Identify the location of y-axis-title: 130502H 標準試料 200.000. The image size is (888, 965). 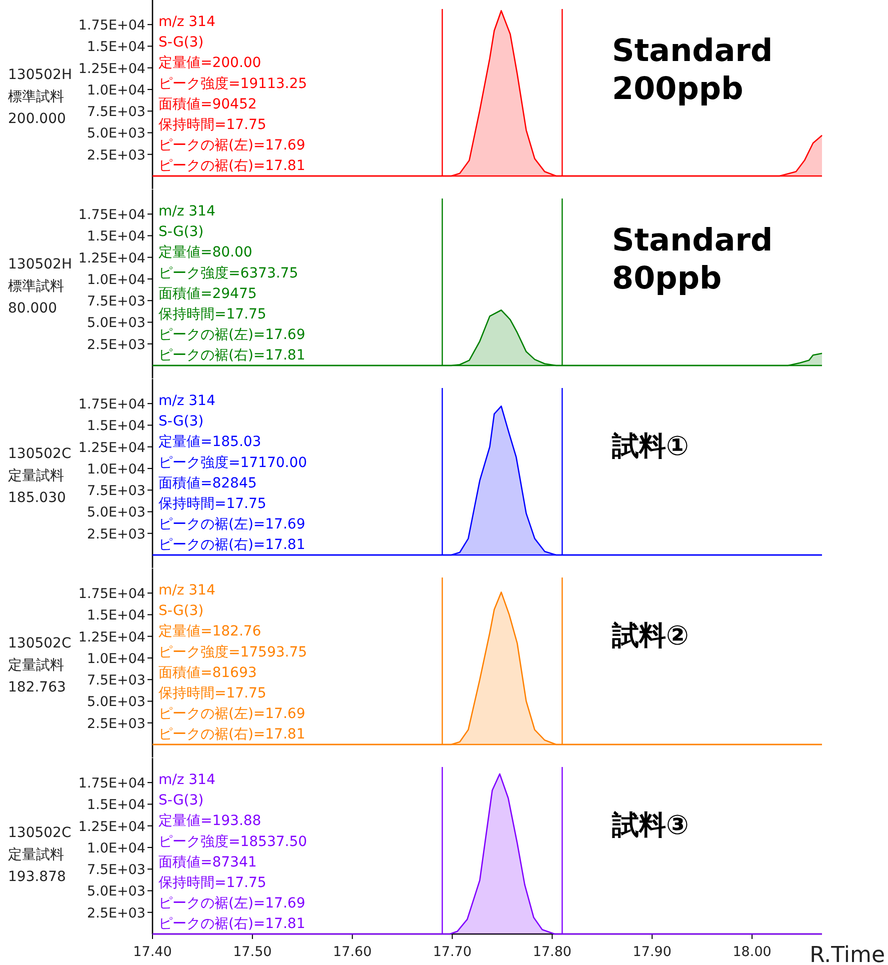
(40, 97).